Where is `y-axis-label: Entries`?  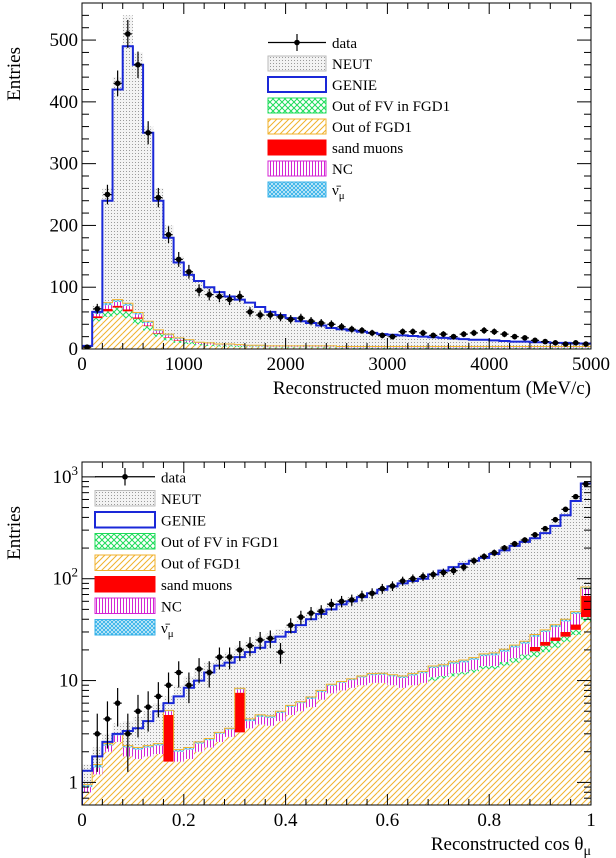
y-axis-label: Entries is located at coordinates (14, 533).